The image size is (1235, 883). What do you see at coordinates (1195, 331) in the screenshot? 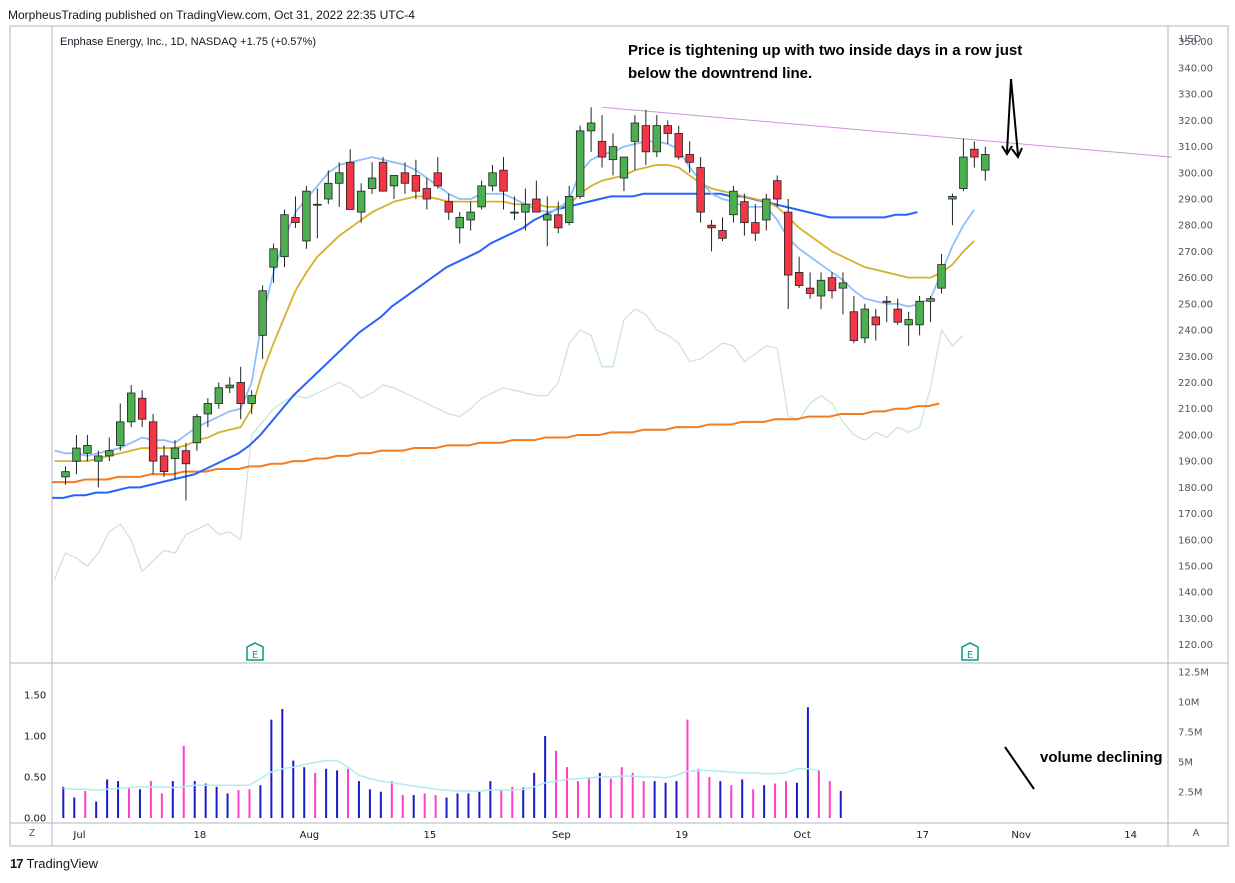
I see `price-tick-label: 240.00` at bounding box center [1195, 331].